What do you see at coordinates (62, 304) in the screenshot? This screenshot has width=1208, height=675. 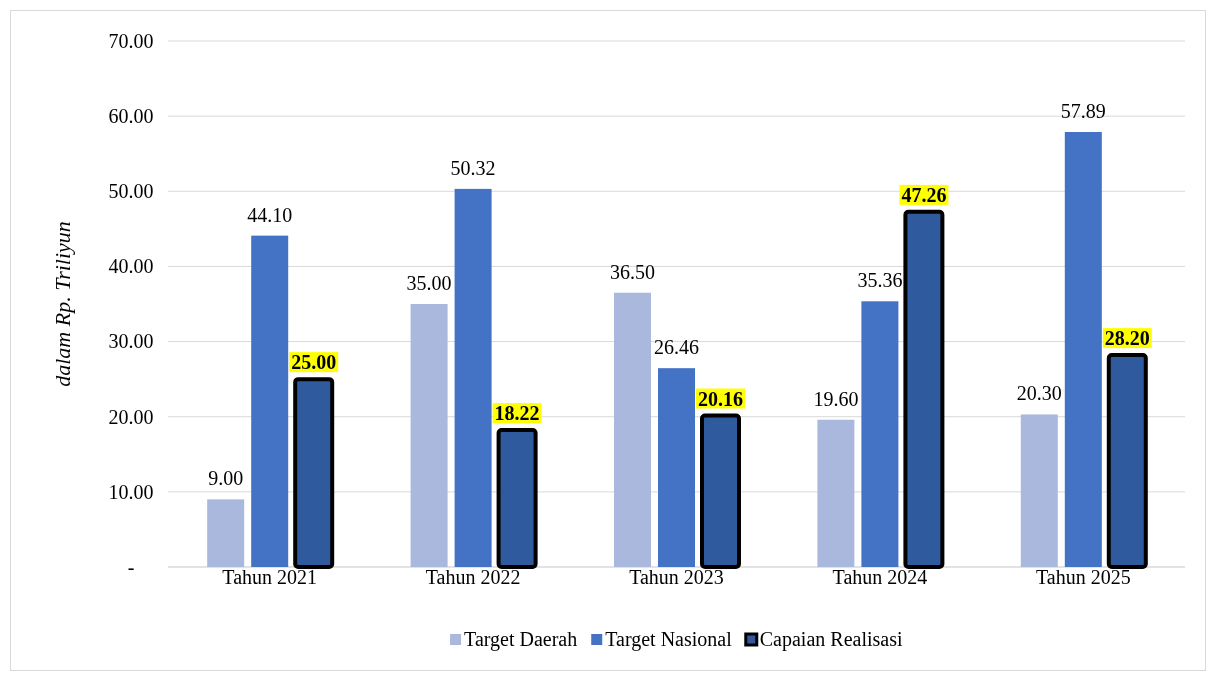 I see `y-axis-title: dalam Rp. Triliyun` at bounding box center [62, 304].